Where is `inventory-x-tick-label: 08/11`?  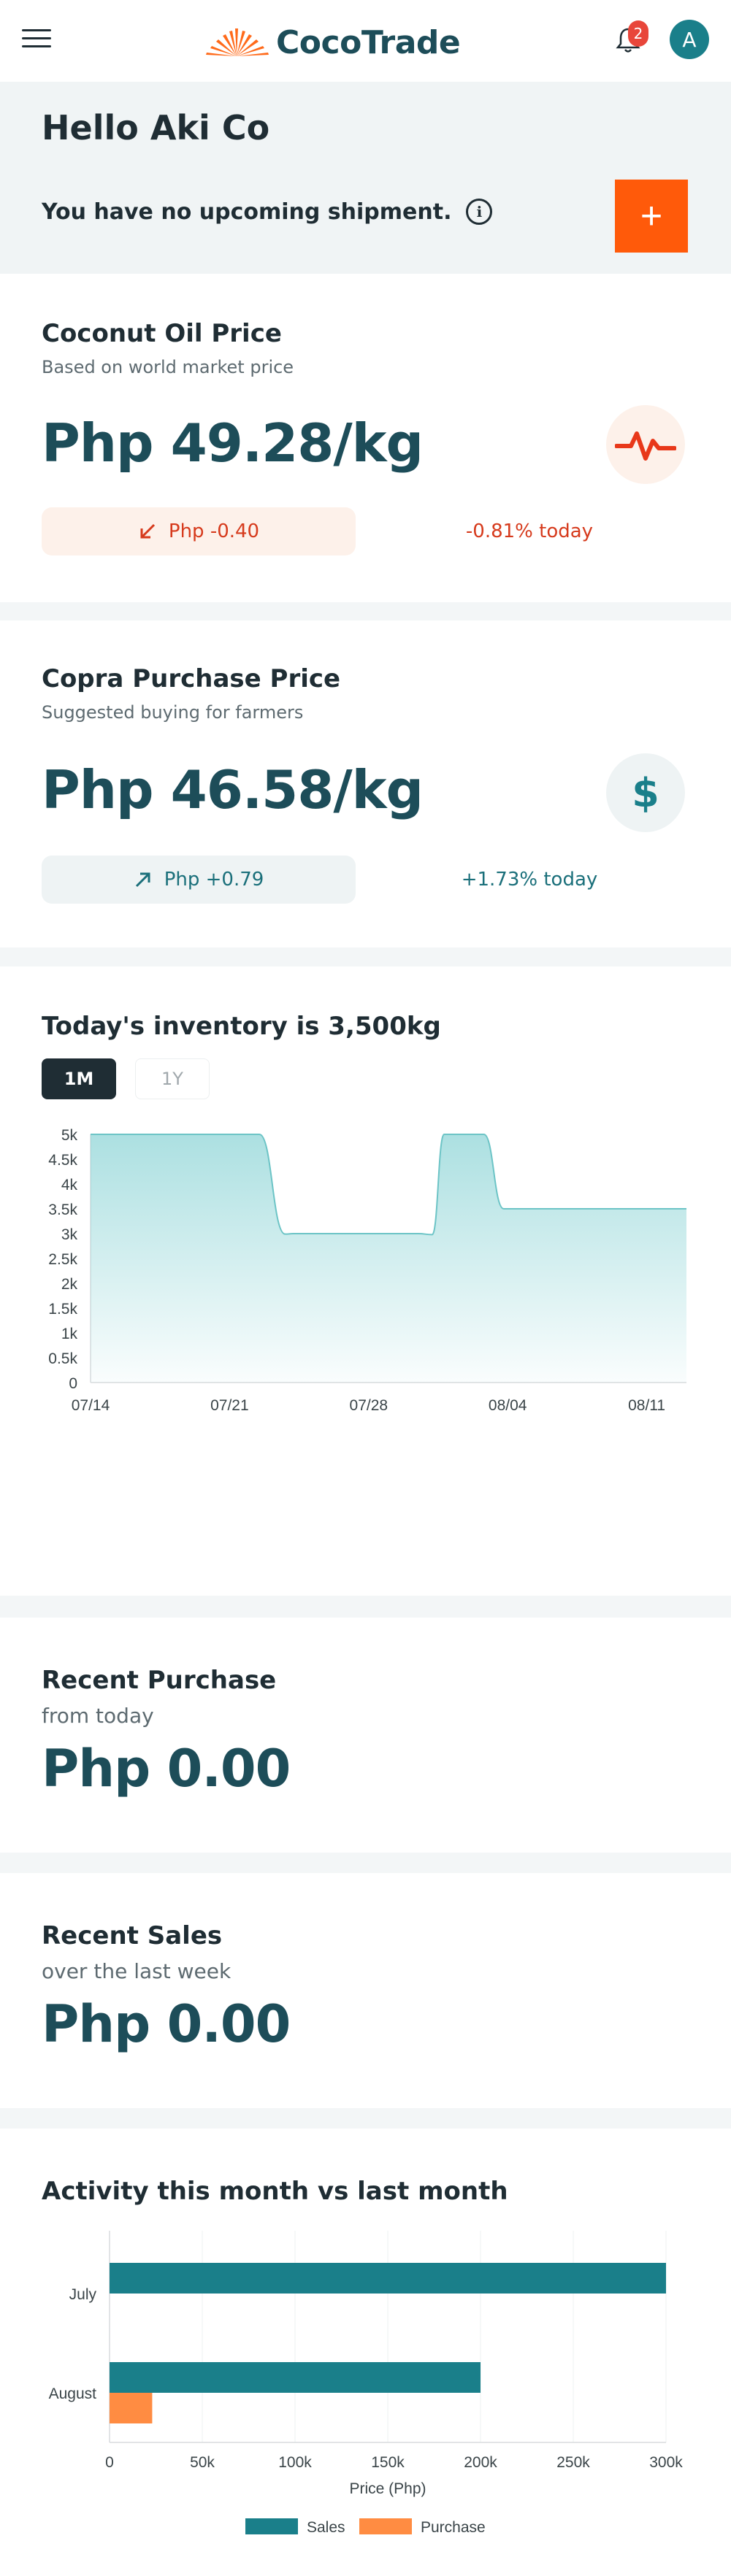
inventory-x-tick-label: 08/11 is located at coordinates (646, 1405).